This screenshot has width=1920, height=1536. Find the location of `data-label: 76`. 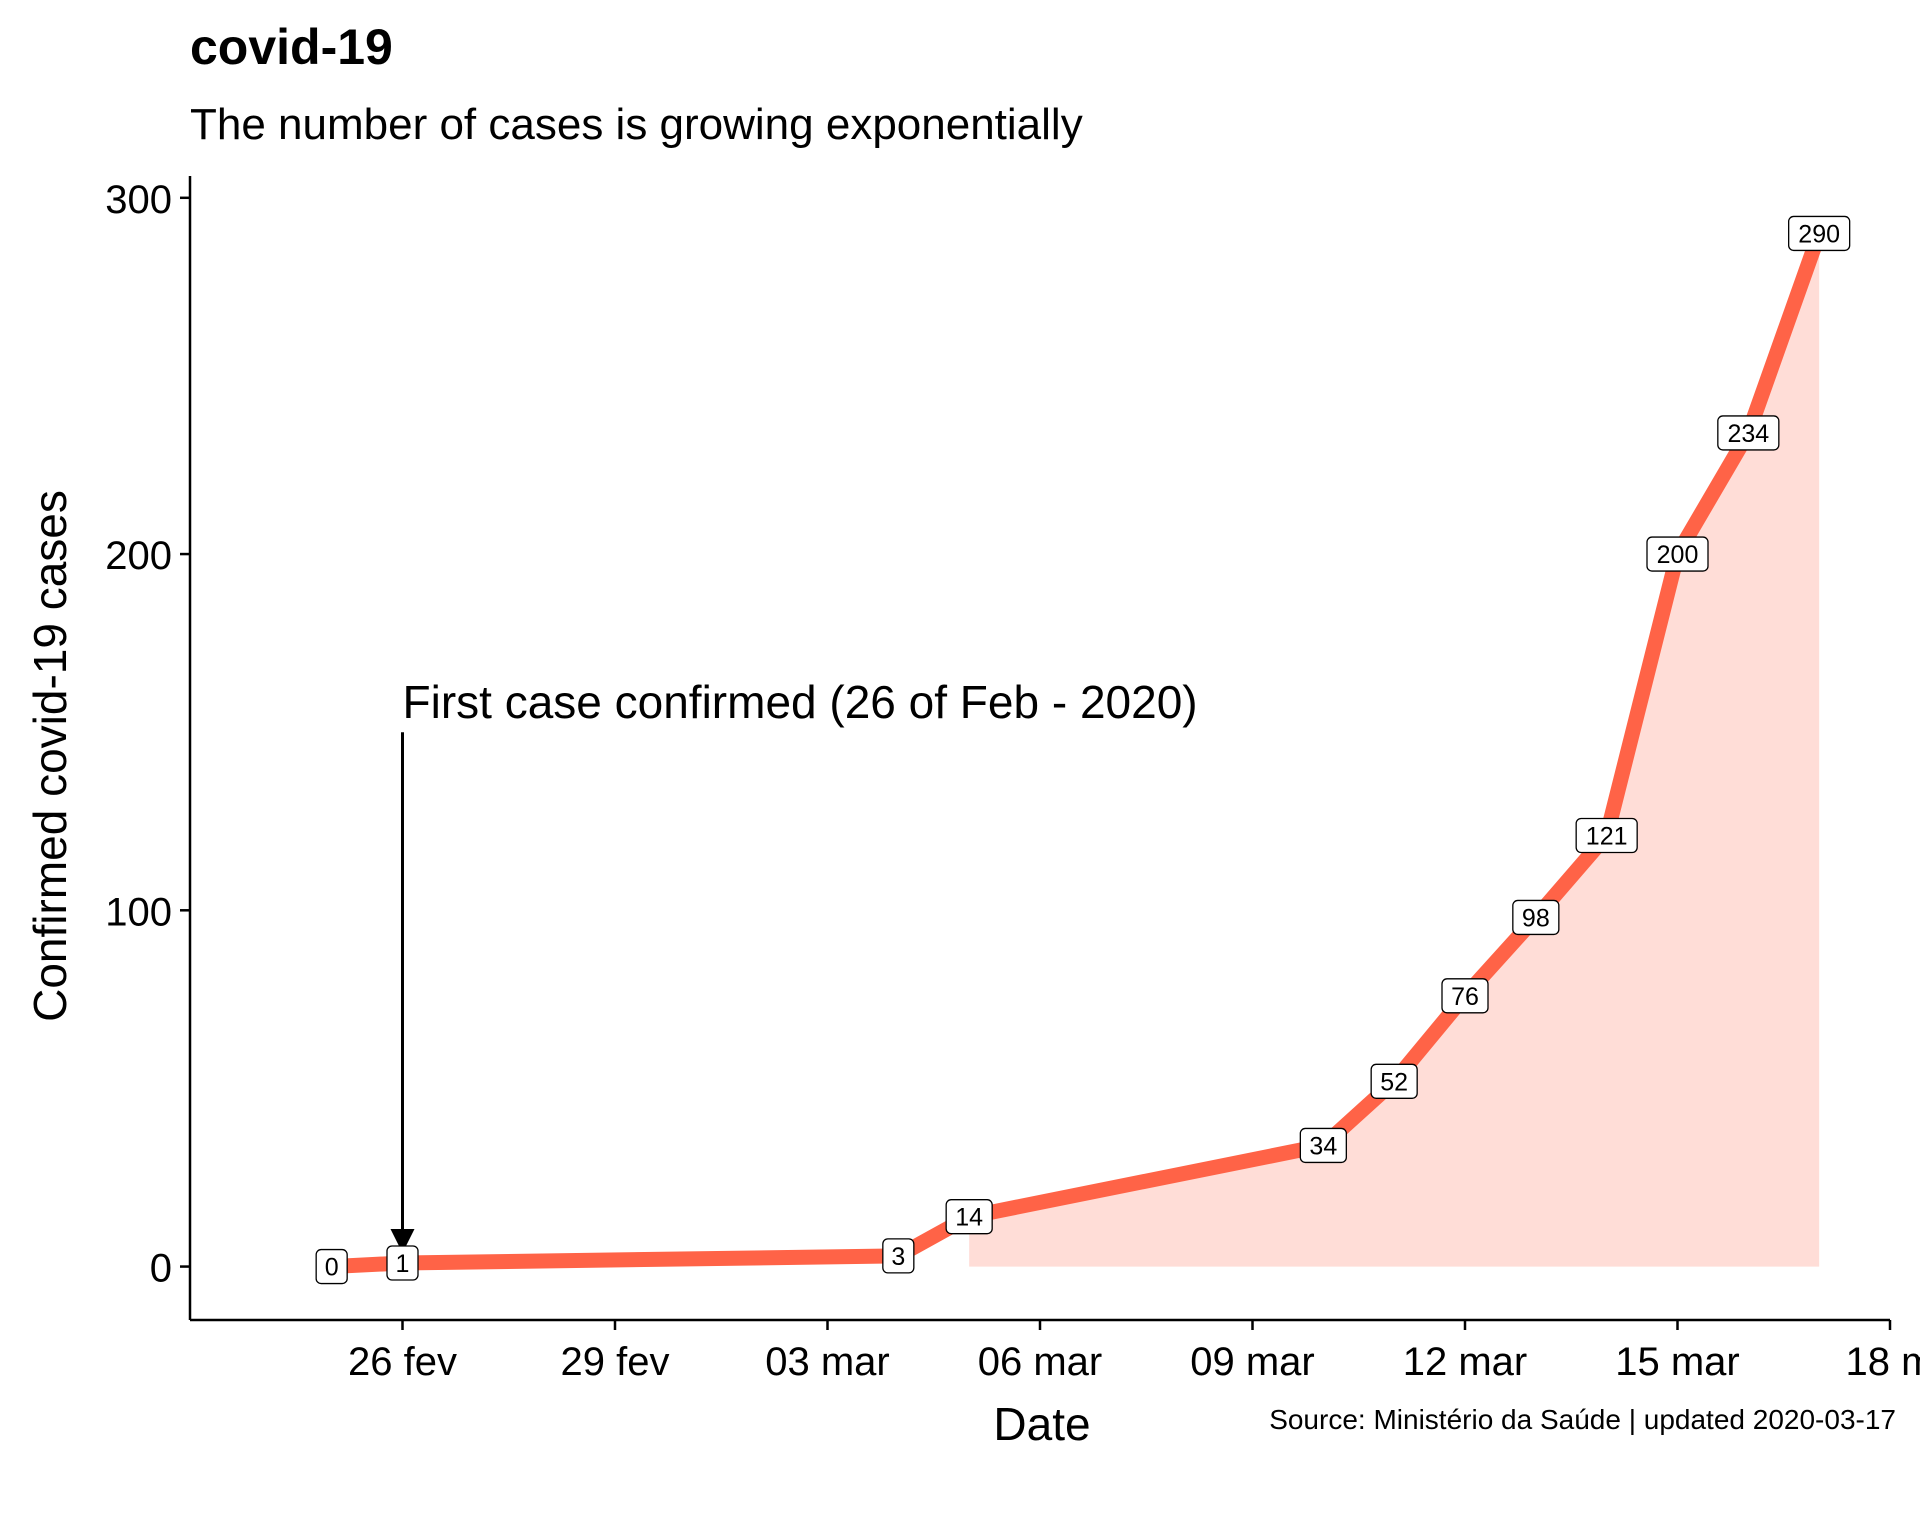

data-label: 76 is located at coordinates (1465, 996).